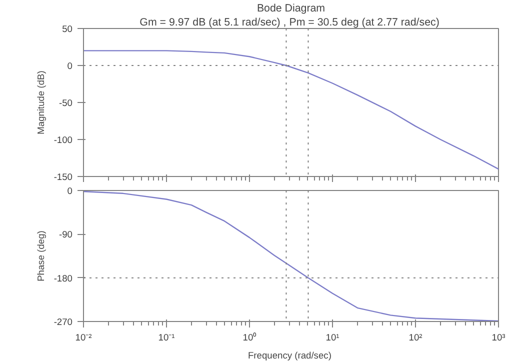  I want to click on y-tick-label: -90, so click(65, 235).